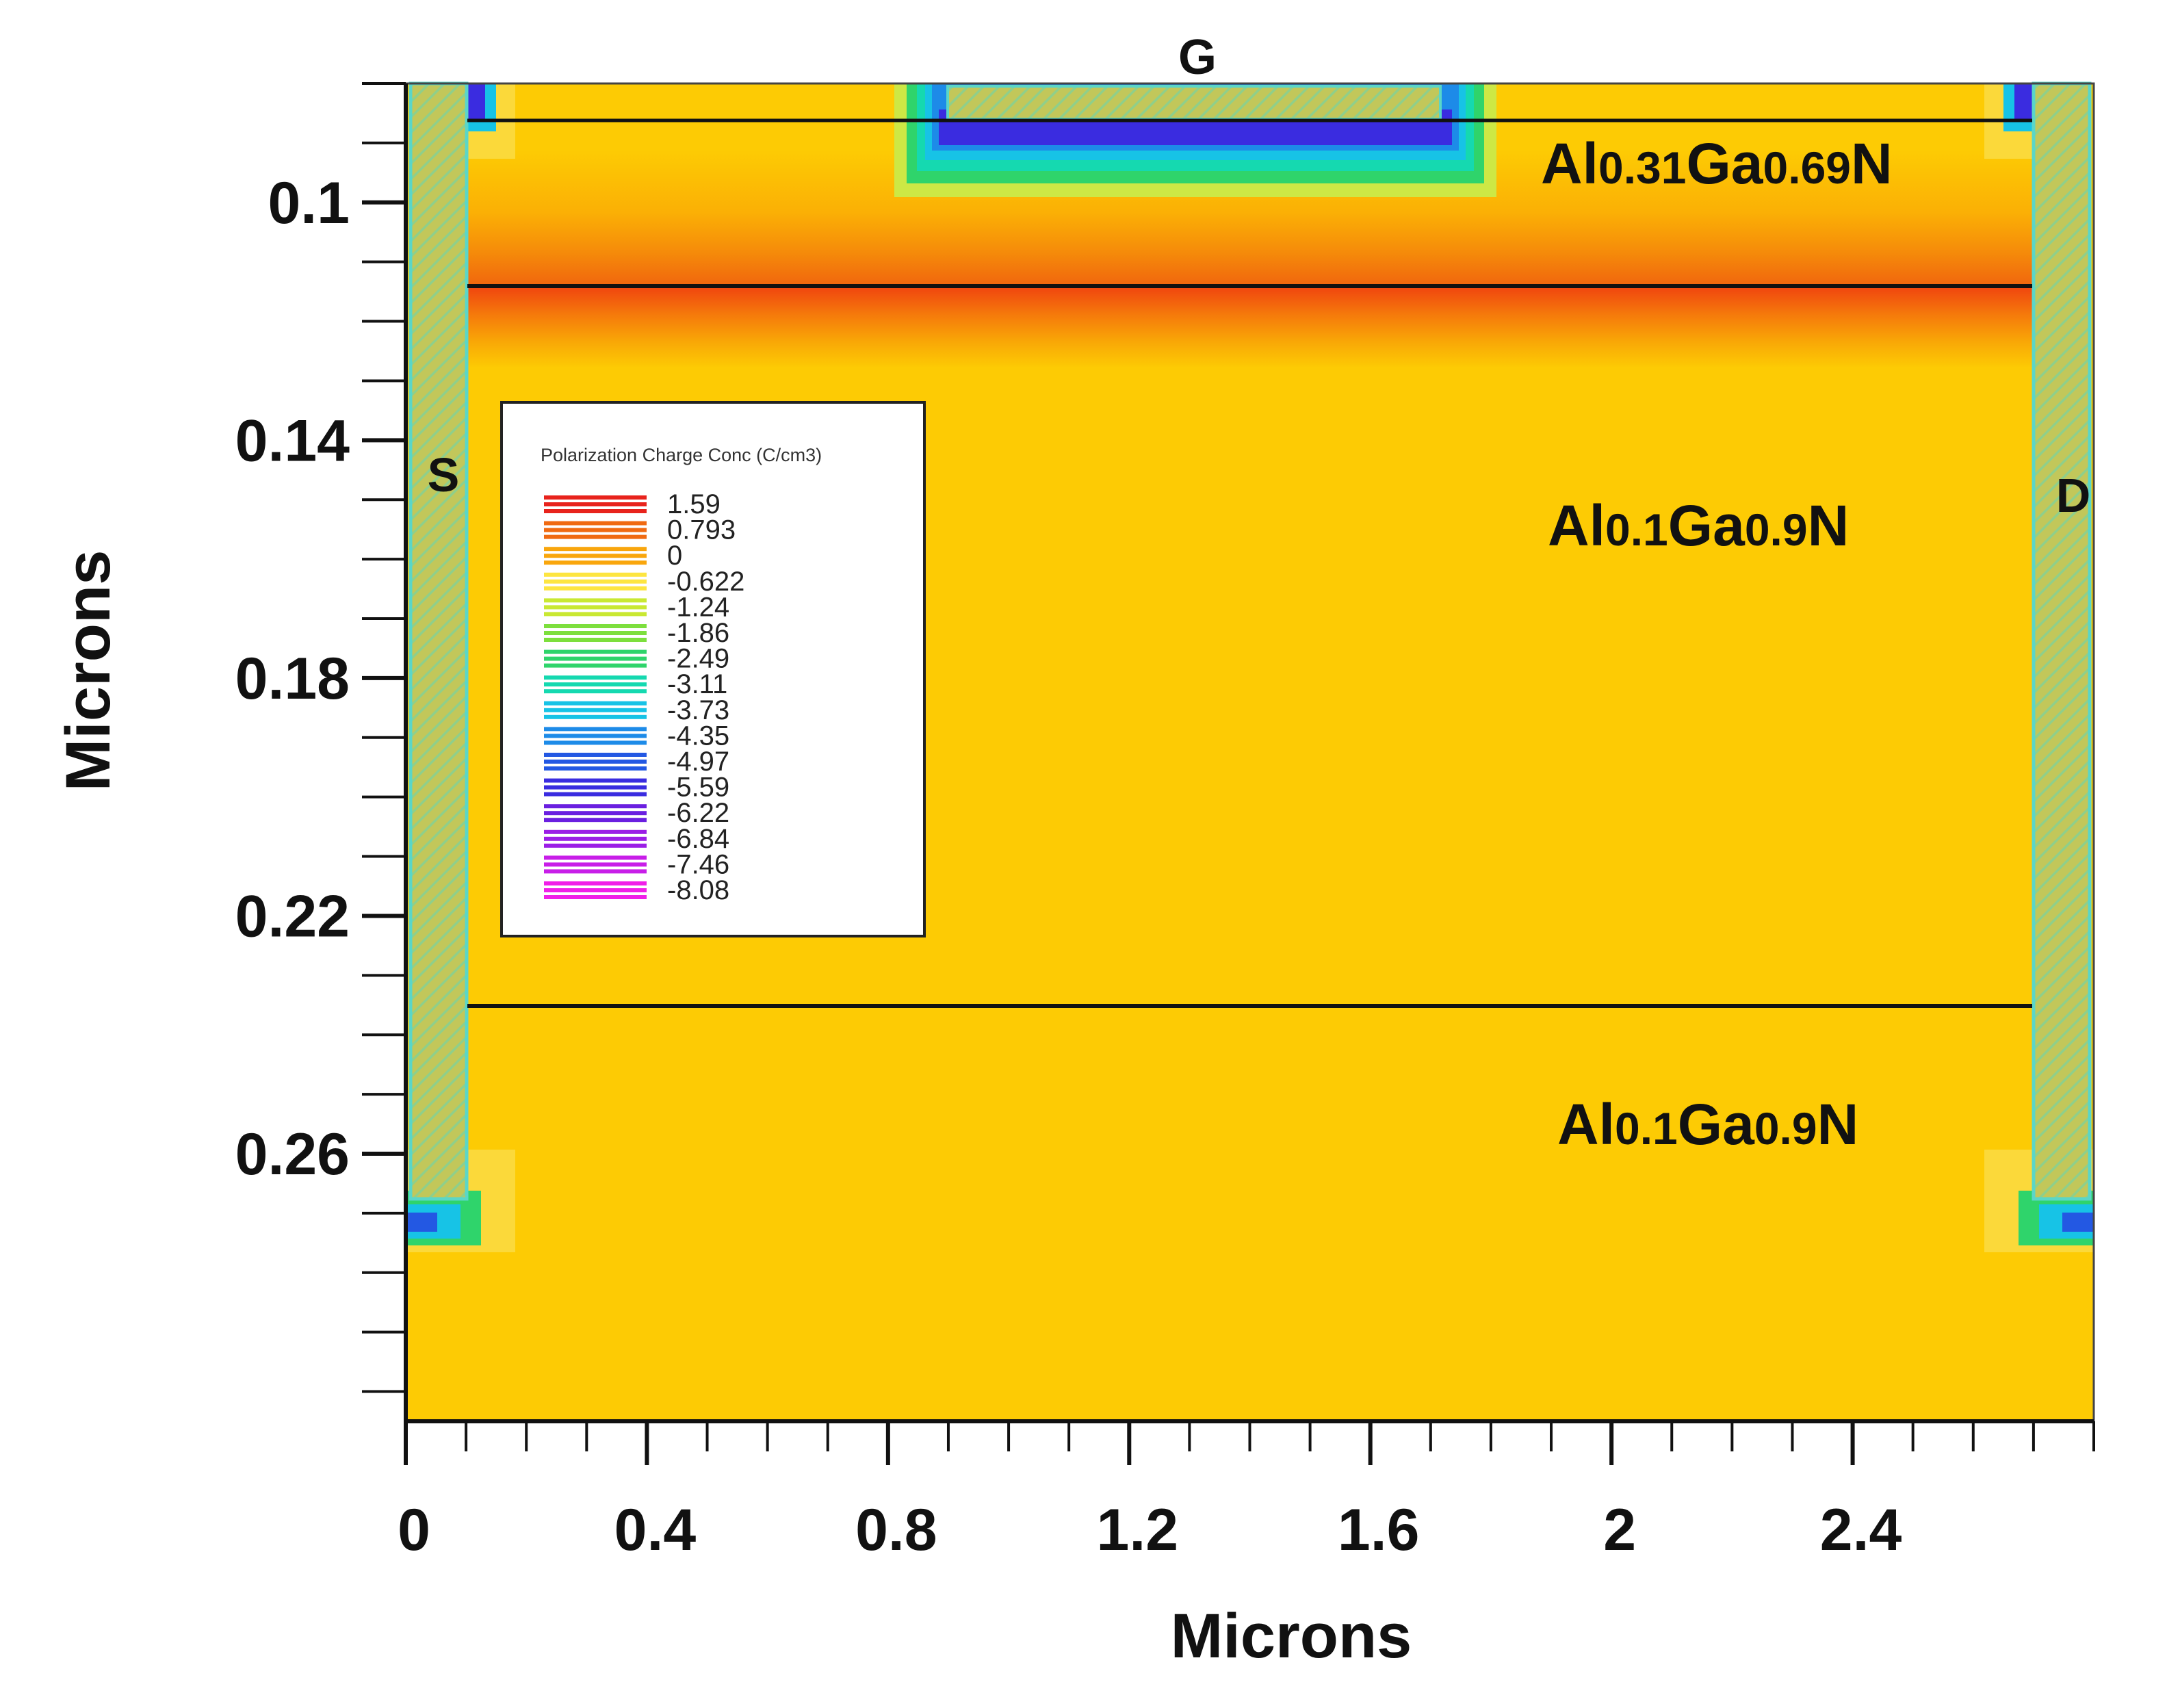 This screenshot has height=1708, width=2167. I want to click on legend-value: -3.11, so click(697, 684).